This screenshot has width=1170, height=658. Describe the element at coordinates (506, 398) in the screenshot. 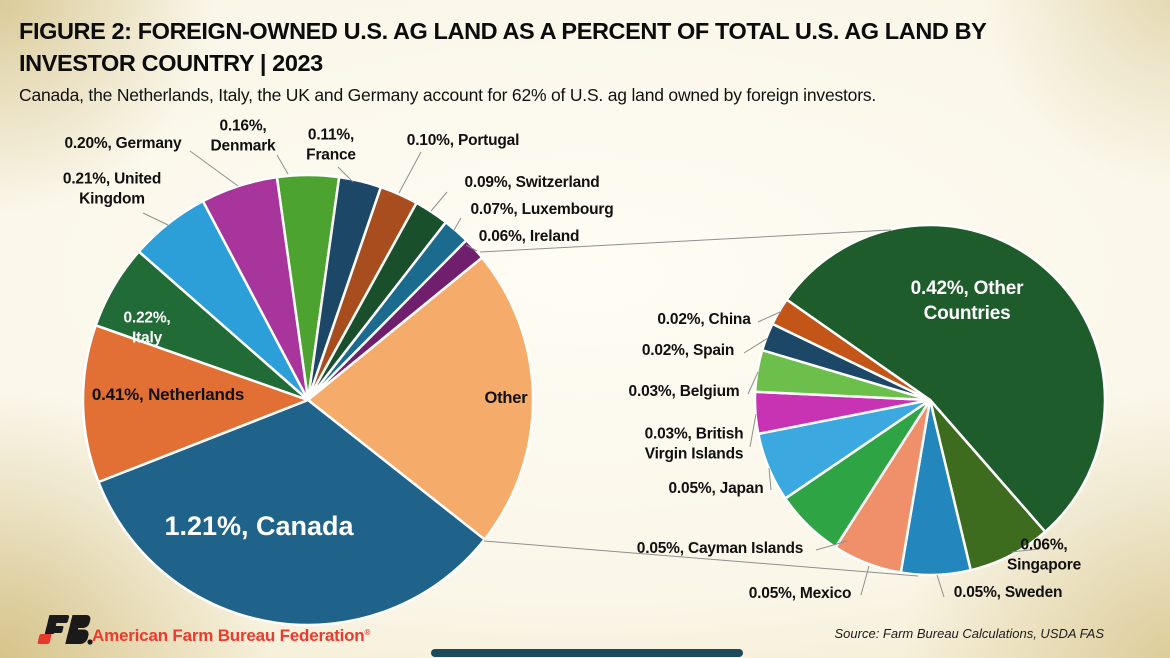

I see `label-other: Other` at that location.